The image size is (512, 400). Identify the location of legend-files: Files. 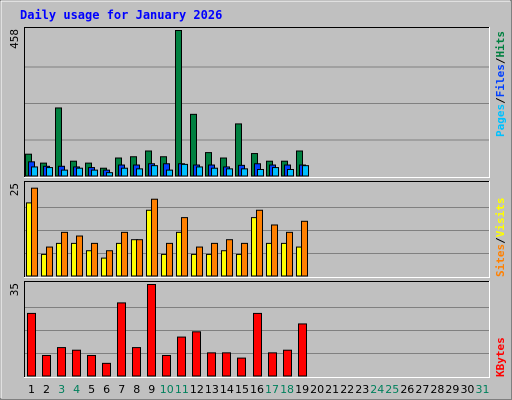
(500, 80).